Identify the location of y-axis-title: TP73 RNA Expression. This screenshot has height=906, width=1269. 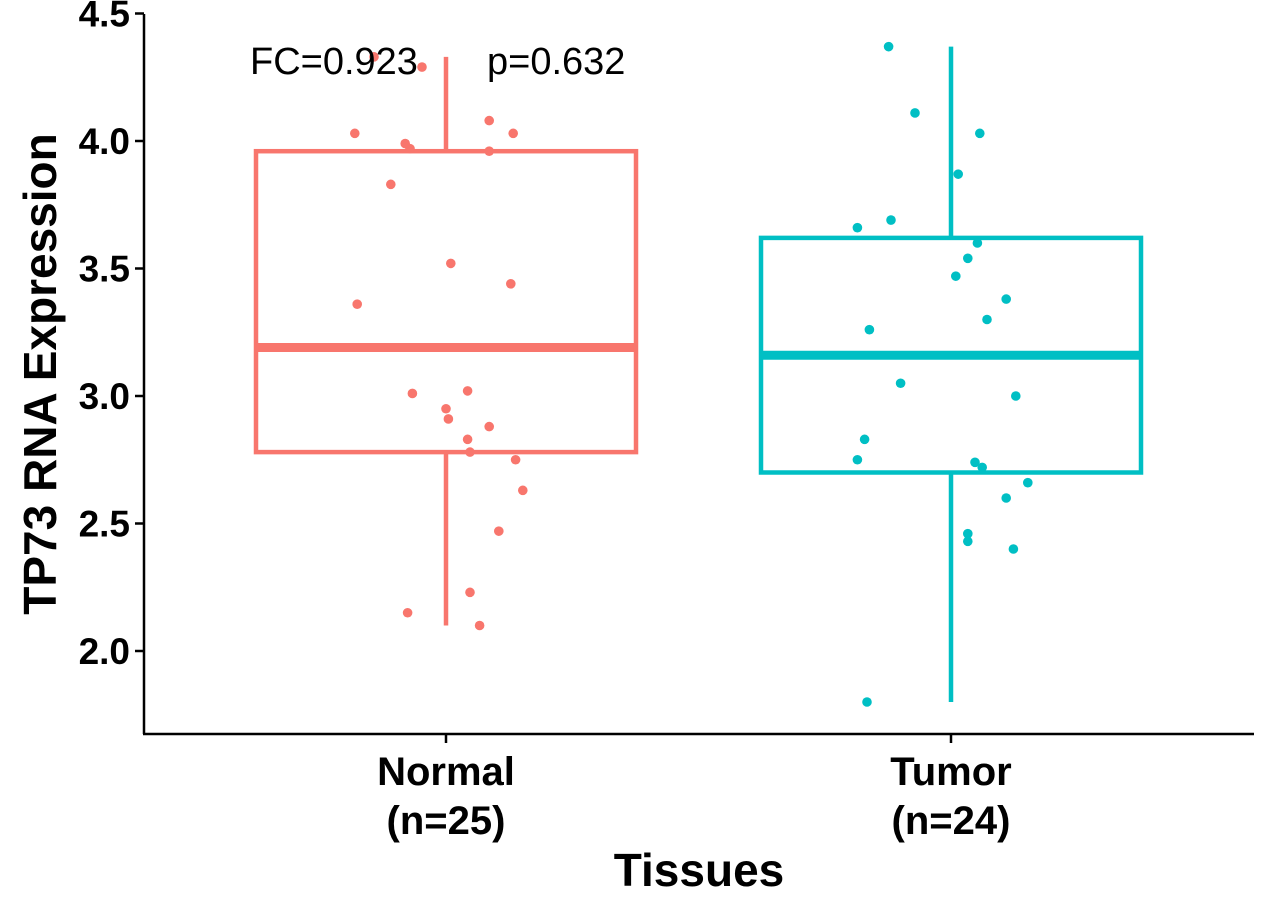
(40, 373).